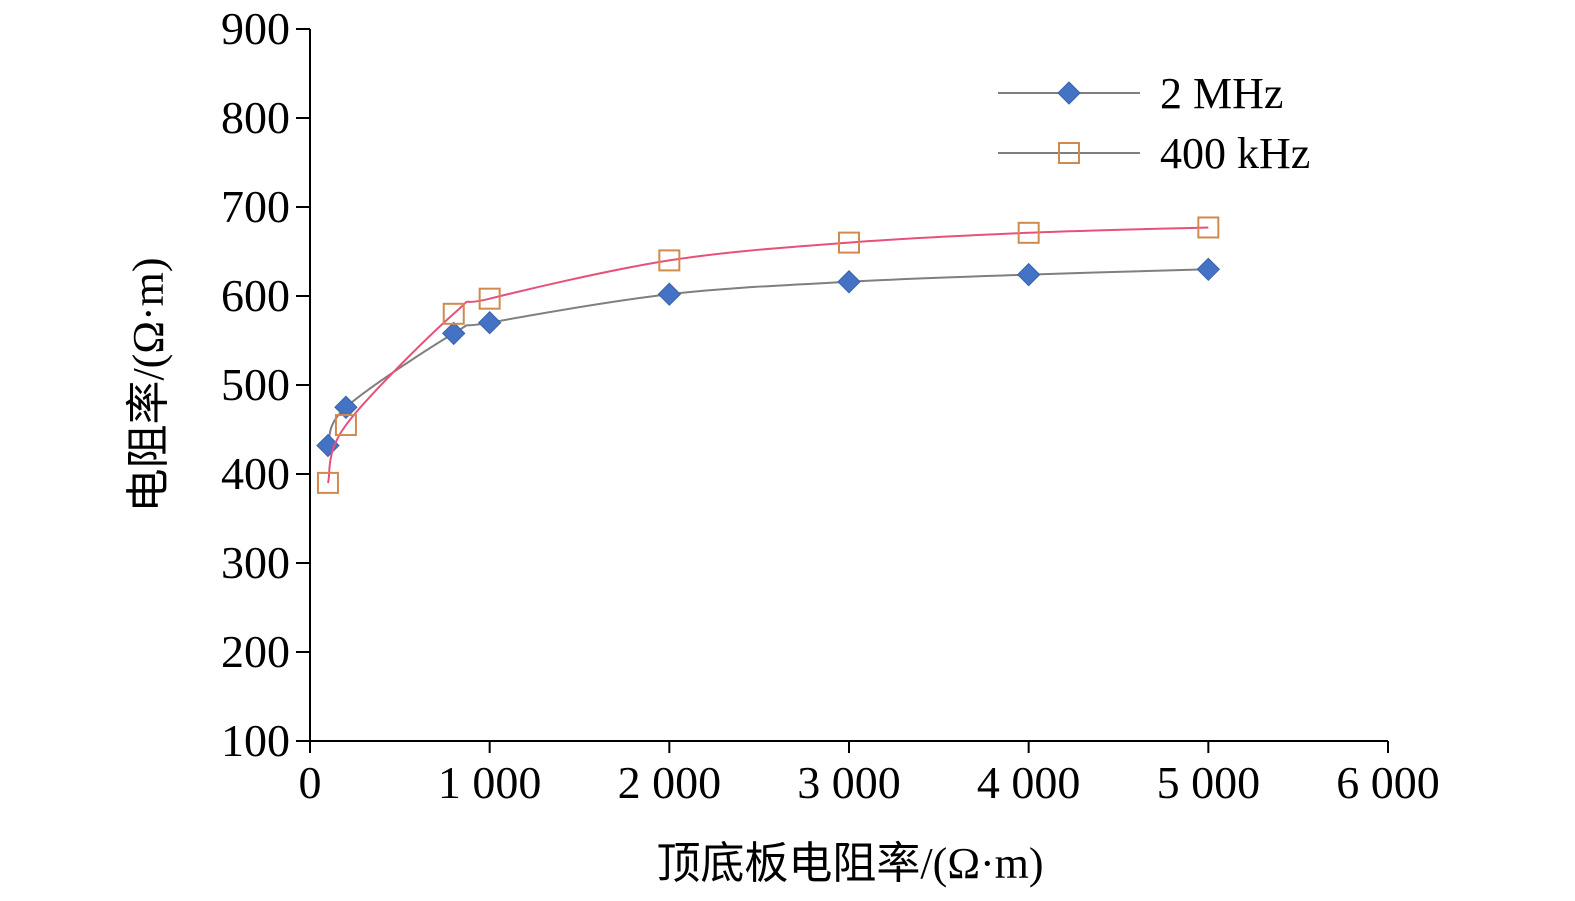 The height and width of the screenshot is (901, 1575). What do you see at coordinates (849, 782) in the screenshot?
I see `x-tick-label: 3 000` at bounding box center [849, 782].